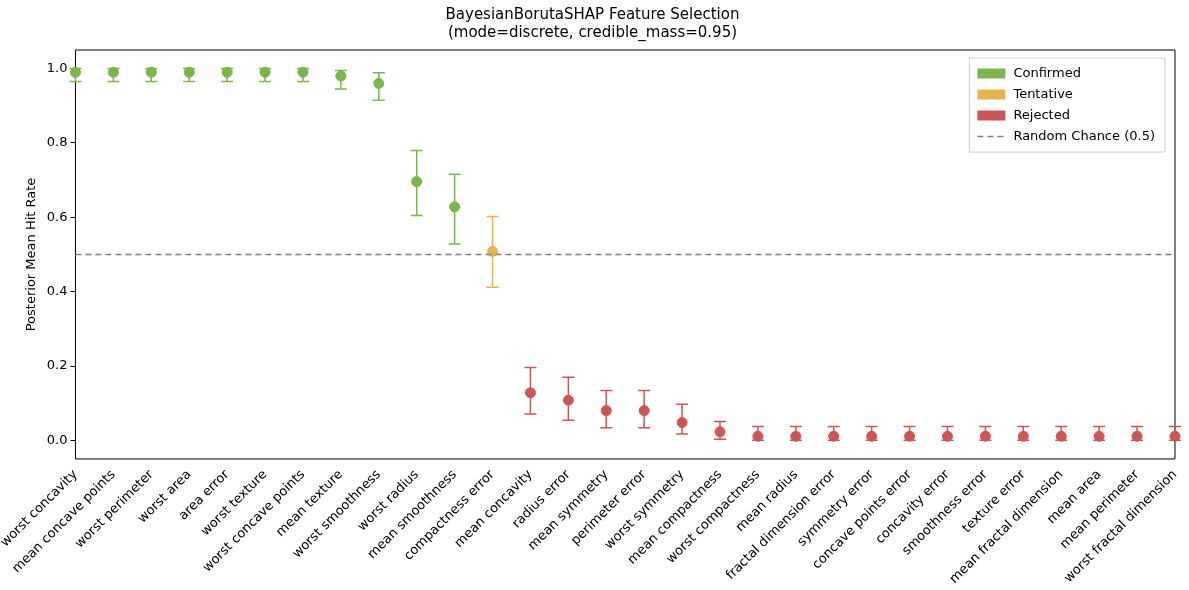 This screenshot has width=1189, height=590. What do you see at coordinates (57, 439) in the screenshot?
I see `y-tick-label: 0.0` at bounding box center [57, 439].